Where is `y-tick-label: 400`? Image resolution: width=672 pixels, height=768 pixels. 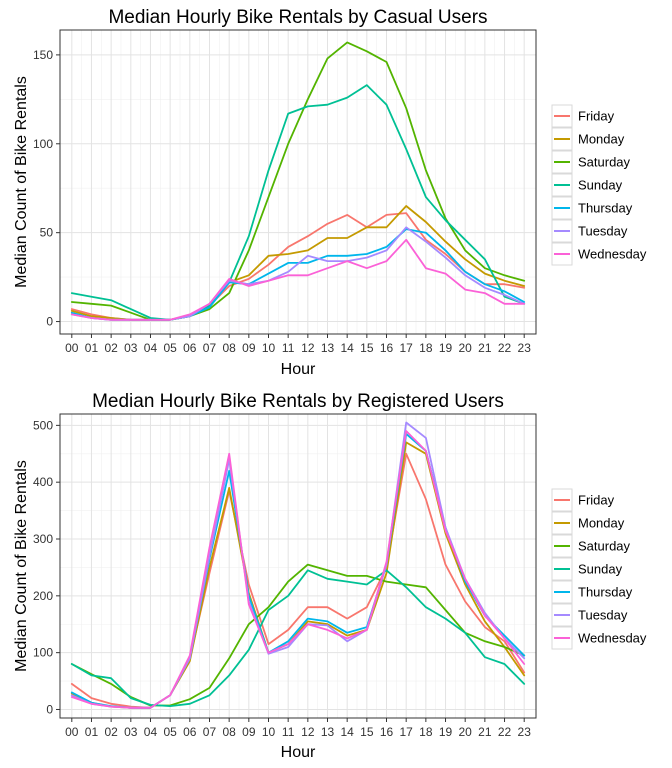
y-tick-label: 400 is located at coordinates (43, 482).